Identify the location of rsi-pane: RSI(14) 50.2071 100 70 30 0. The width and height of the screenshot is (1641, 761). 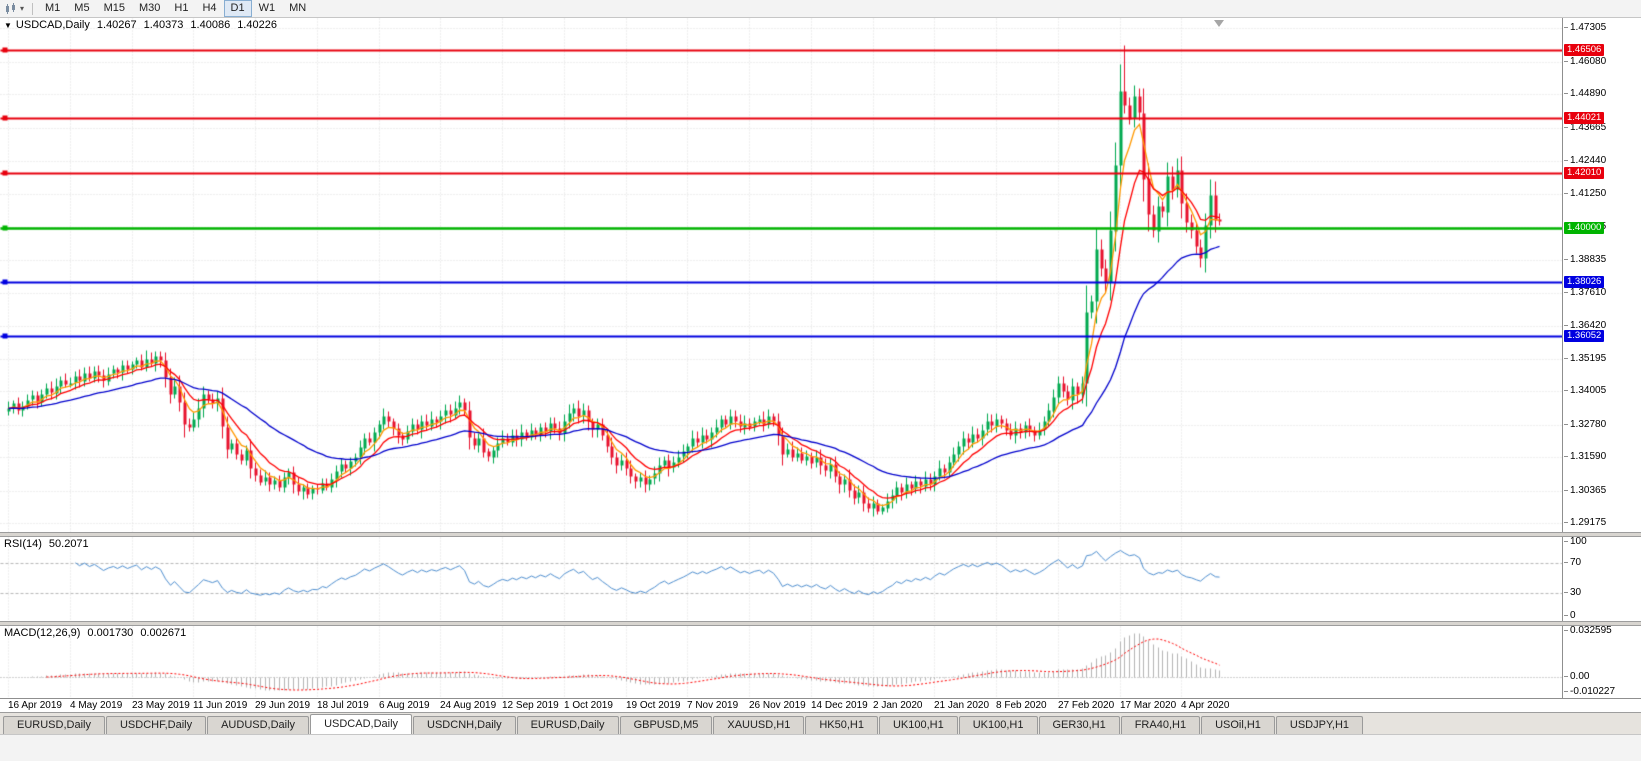
(820, 579).